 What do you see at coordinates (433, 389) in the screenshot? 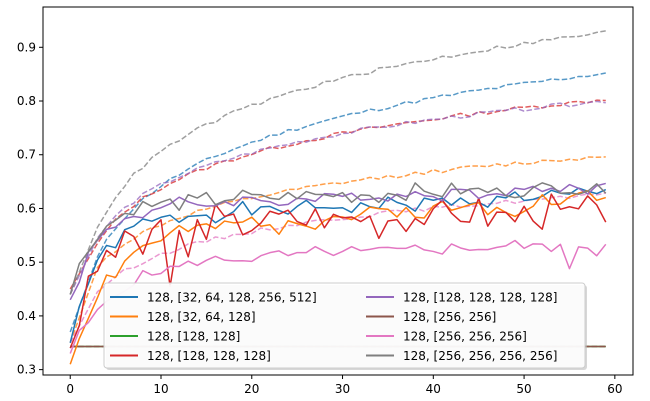
I see `x-tick-label: 40` at bounding box center [433, 389].